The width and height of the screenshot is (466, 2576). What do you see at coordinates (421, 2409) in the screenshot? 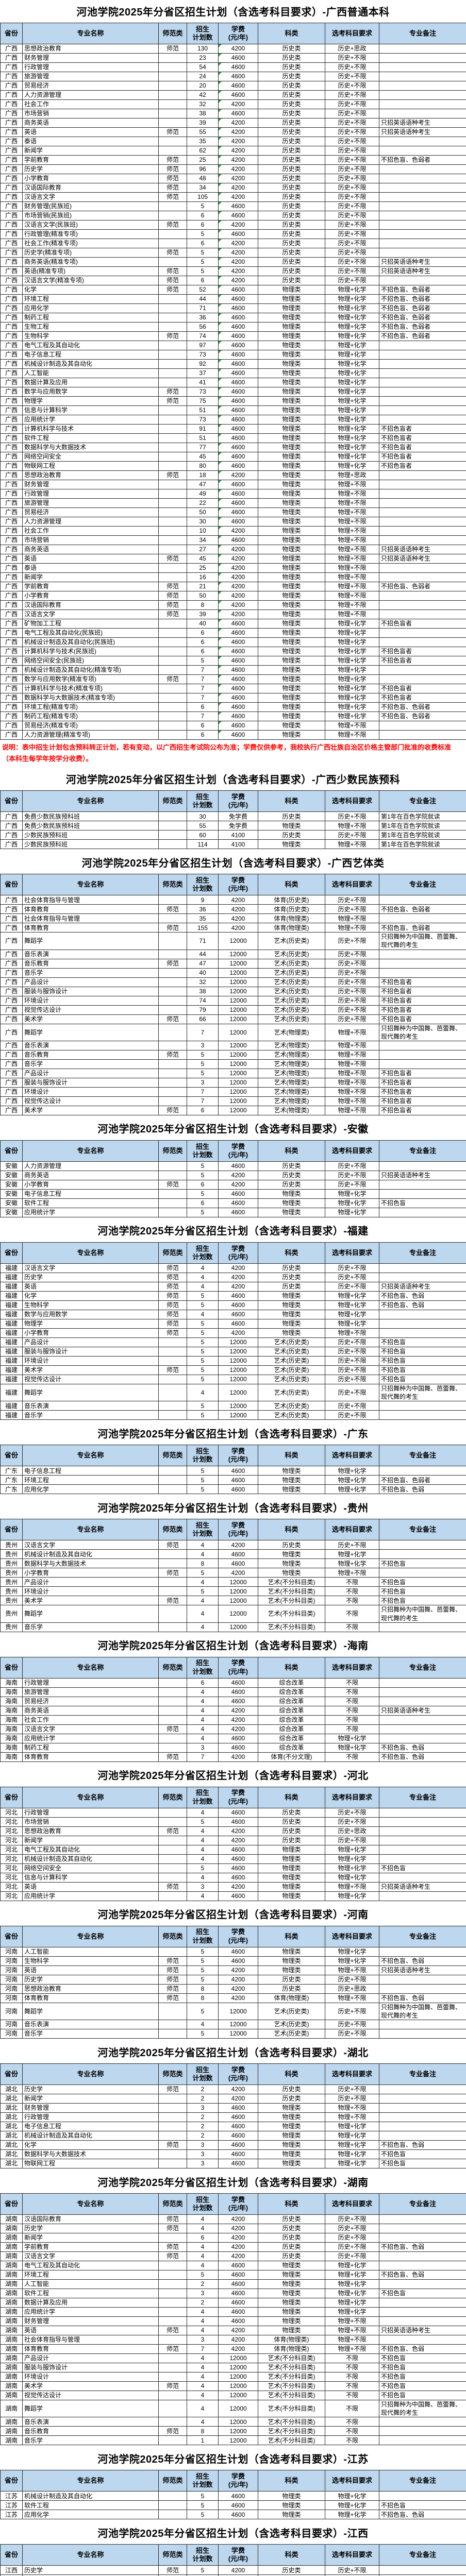
I see `cell-text: 只招舞种为中国舞、芭蕾舞、现代舞的考生` at bounding box center [421, 2409].